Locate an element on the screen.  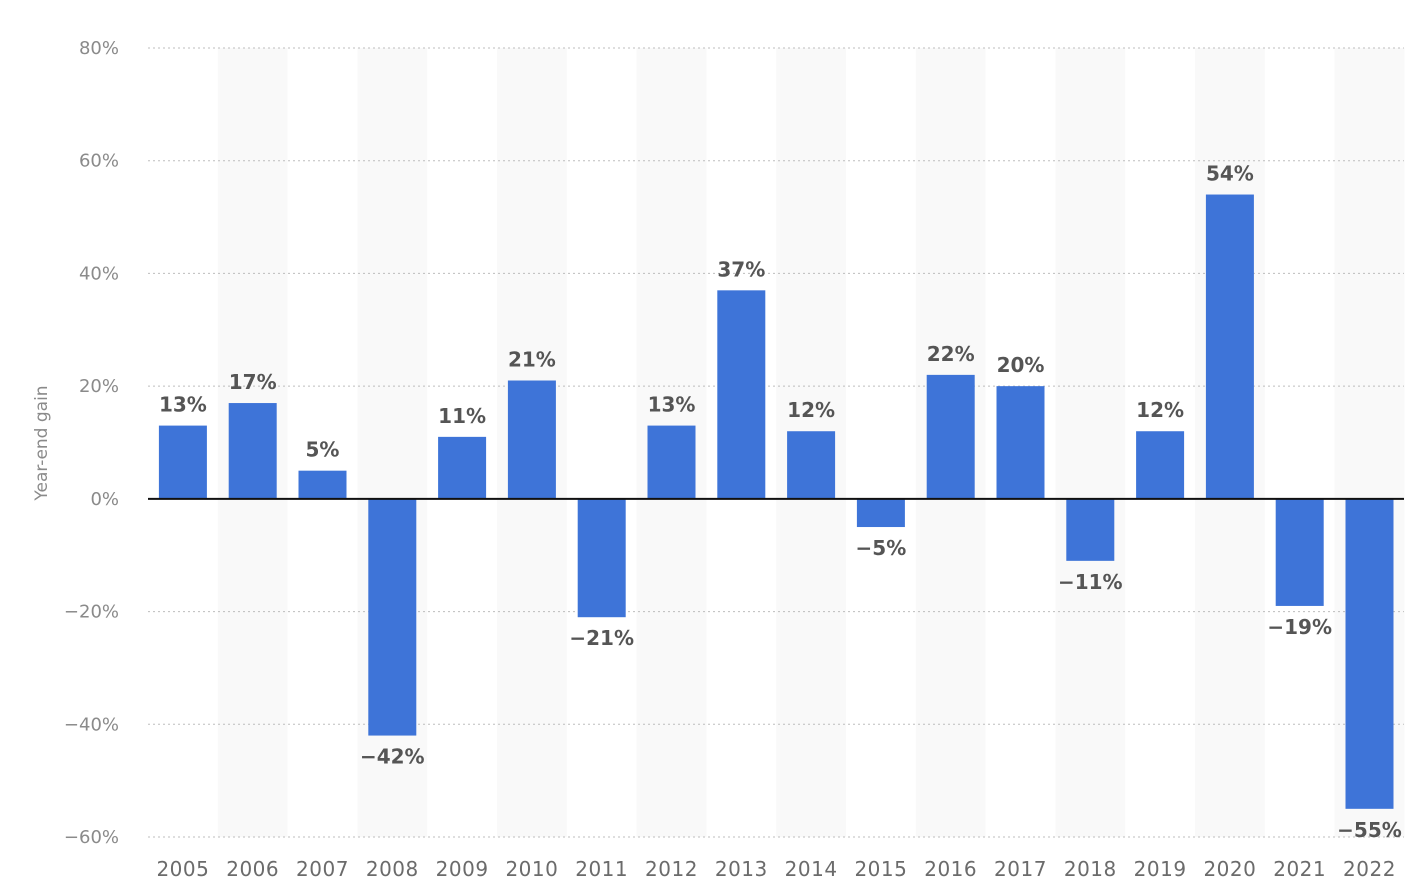
y-tick-label: −40% is located at coordinates (91, 724).